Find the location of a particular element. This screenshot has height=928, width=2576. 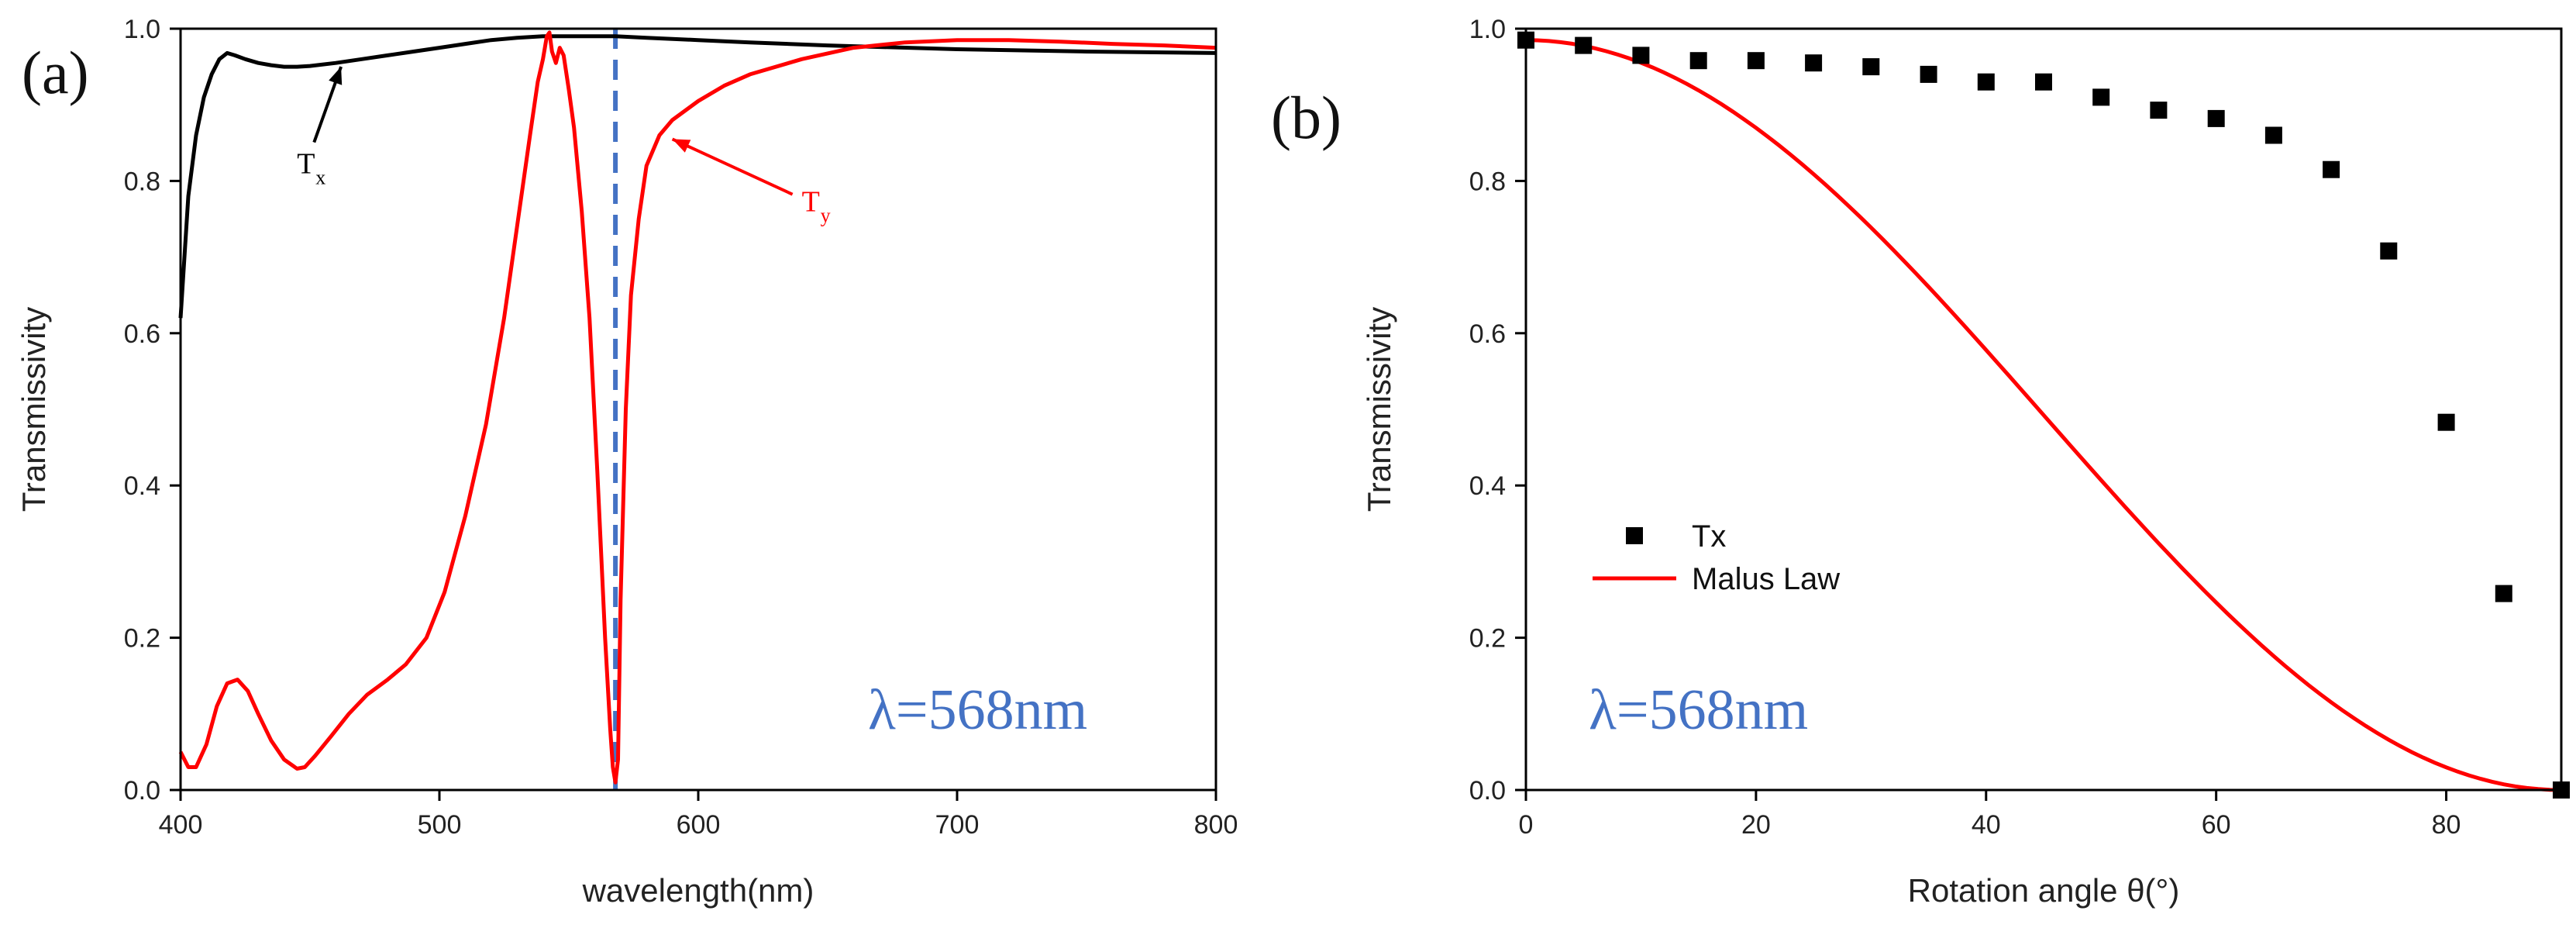

legend-label-tx: Tx is located at coordinates (1709, 536).